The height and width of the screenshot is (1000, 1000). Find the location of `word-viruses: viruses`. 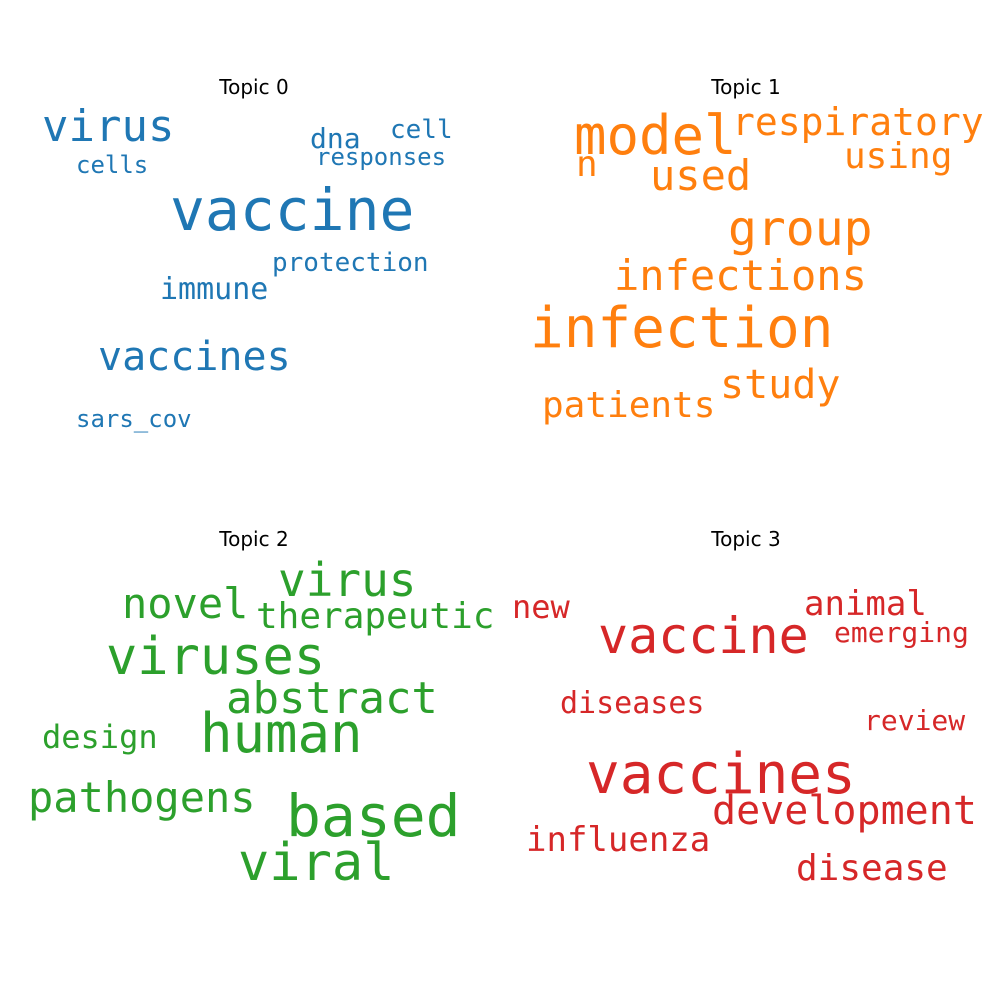

word-viruses: viruses is located at coordinates (216, 657).